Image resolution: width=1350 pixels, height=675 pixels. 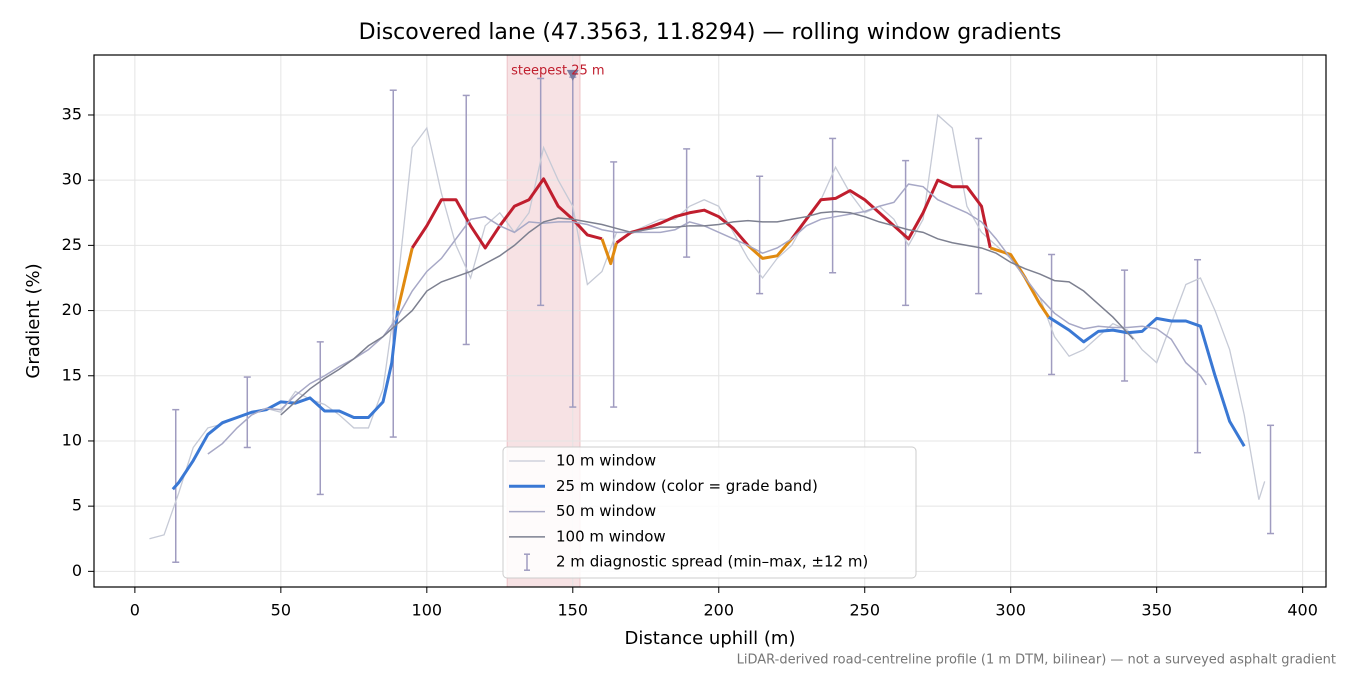 I want to click on x-tick-label: 350, so click(x=1156, y=610).